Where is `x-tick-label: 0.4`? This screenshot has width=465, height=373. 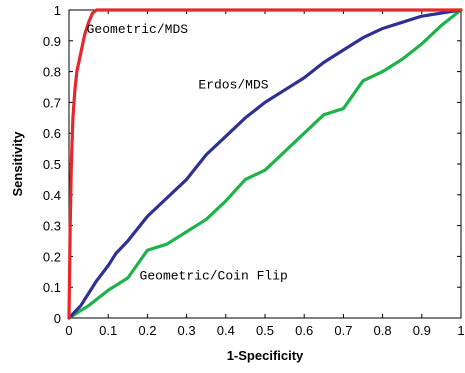
x-tick-label: 0.4 is located at coordinates (226, 330).